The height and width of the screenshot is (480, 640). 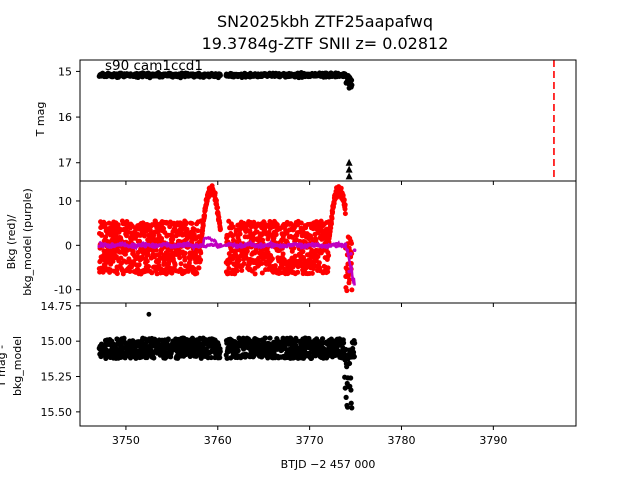 I want to click on y-tick-label: 15.25, so click(x=57, y=377).